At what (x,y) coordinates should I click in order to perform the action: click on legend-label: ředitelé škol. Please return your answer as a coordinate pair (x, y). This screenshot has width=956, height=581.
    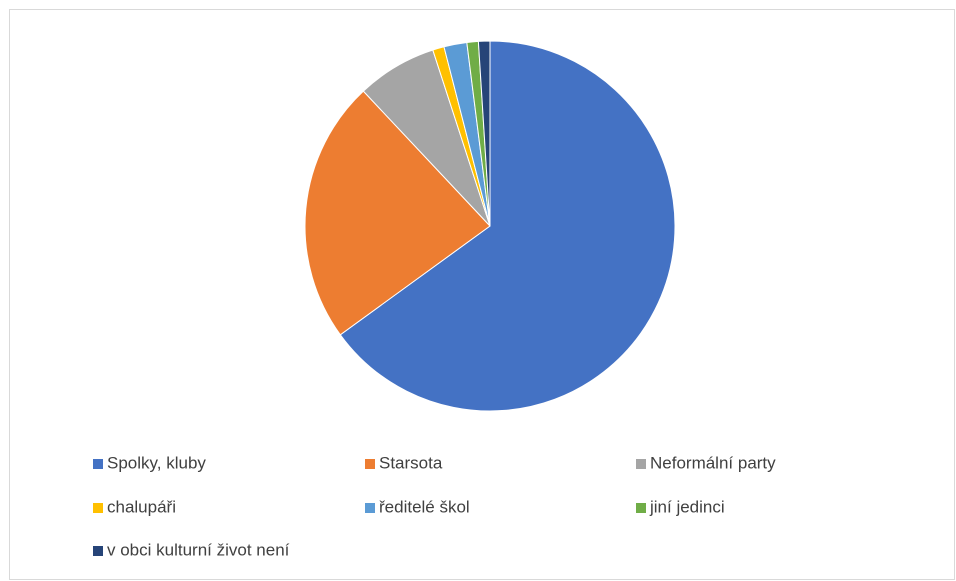
    Looking at the image, I should click on (424, 506).